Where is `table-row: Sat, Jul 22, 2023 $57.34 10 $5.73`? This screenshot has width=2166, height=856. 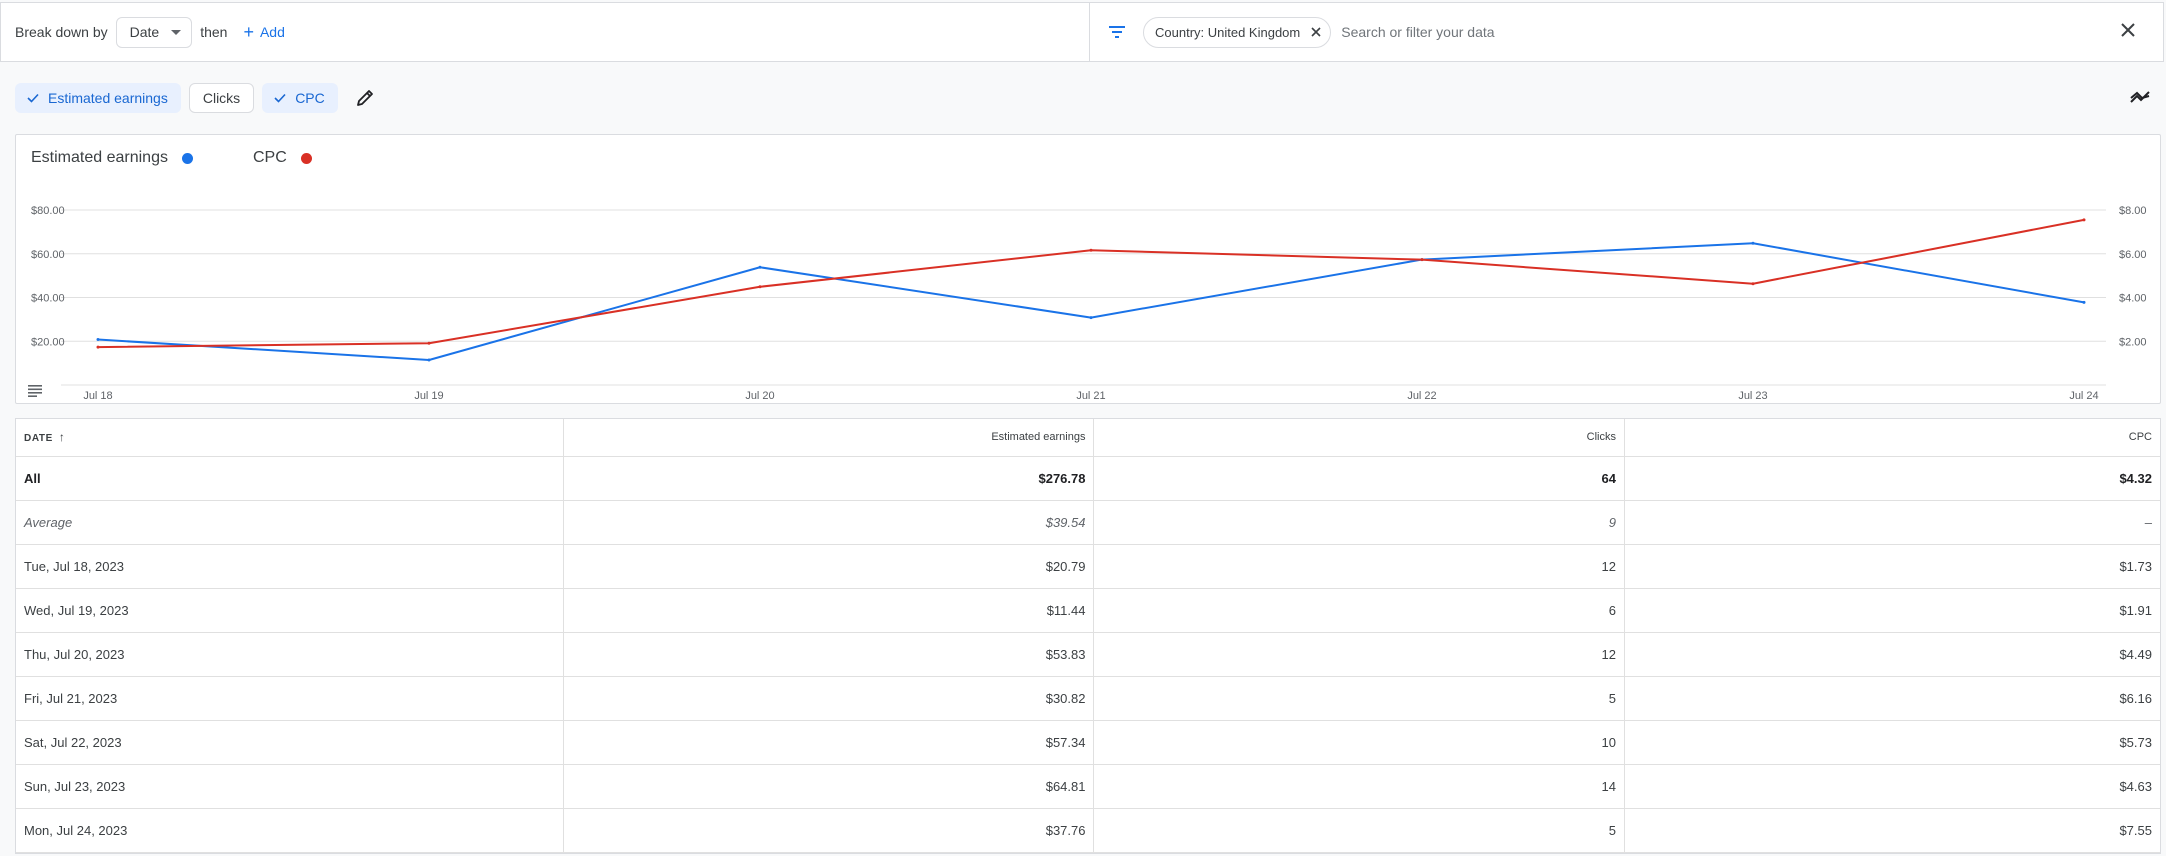 table-row: Sat, Jul 22, 2023 $57.34 10 $5.73 is located at coordinates (1088, 742).